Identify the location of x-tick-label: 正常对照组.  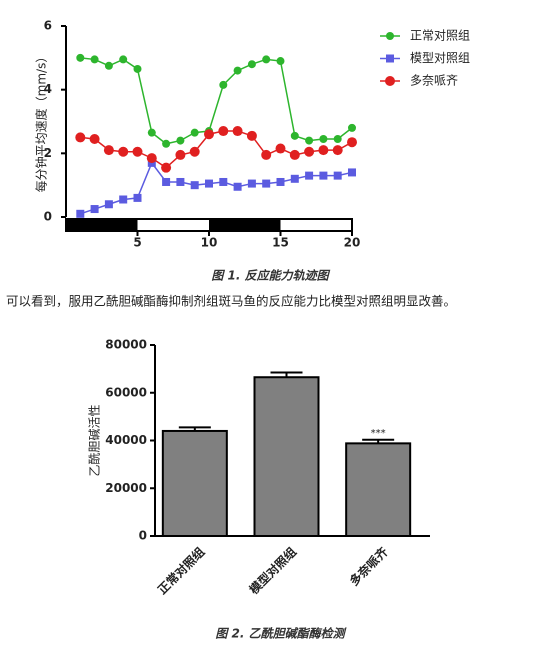
(180, 570).